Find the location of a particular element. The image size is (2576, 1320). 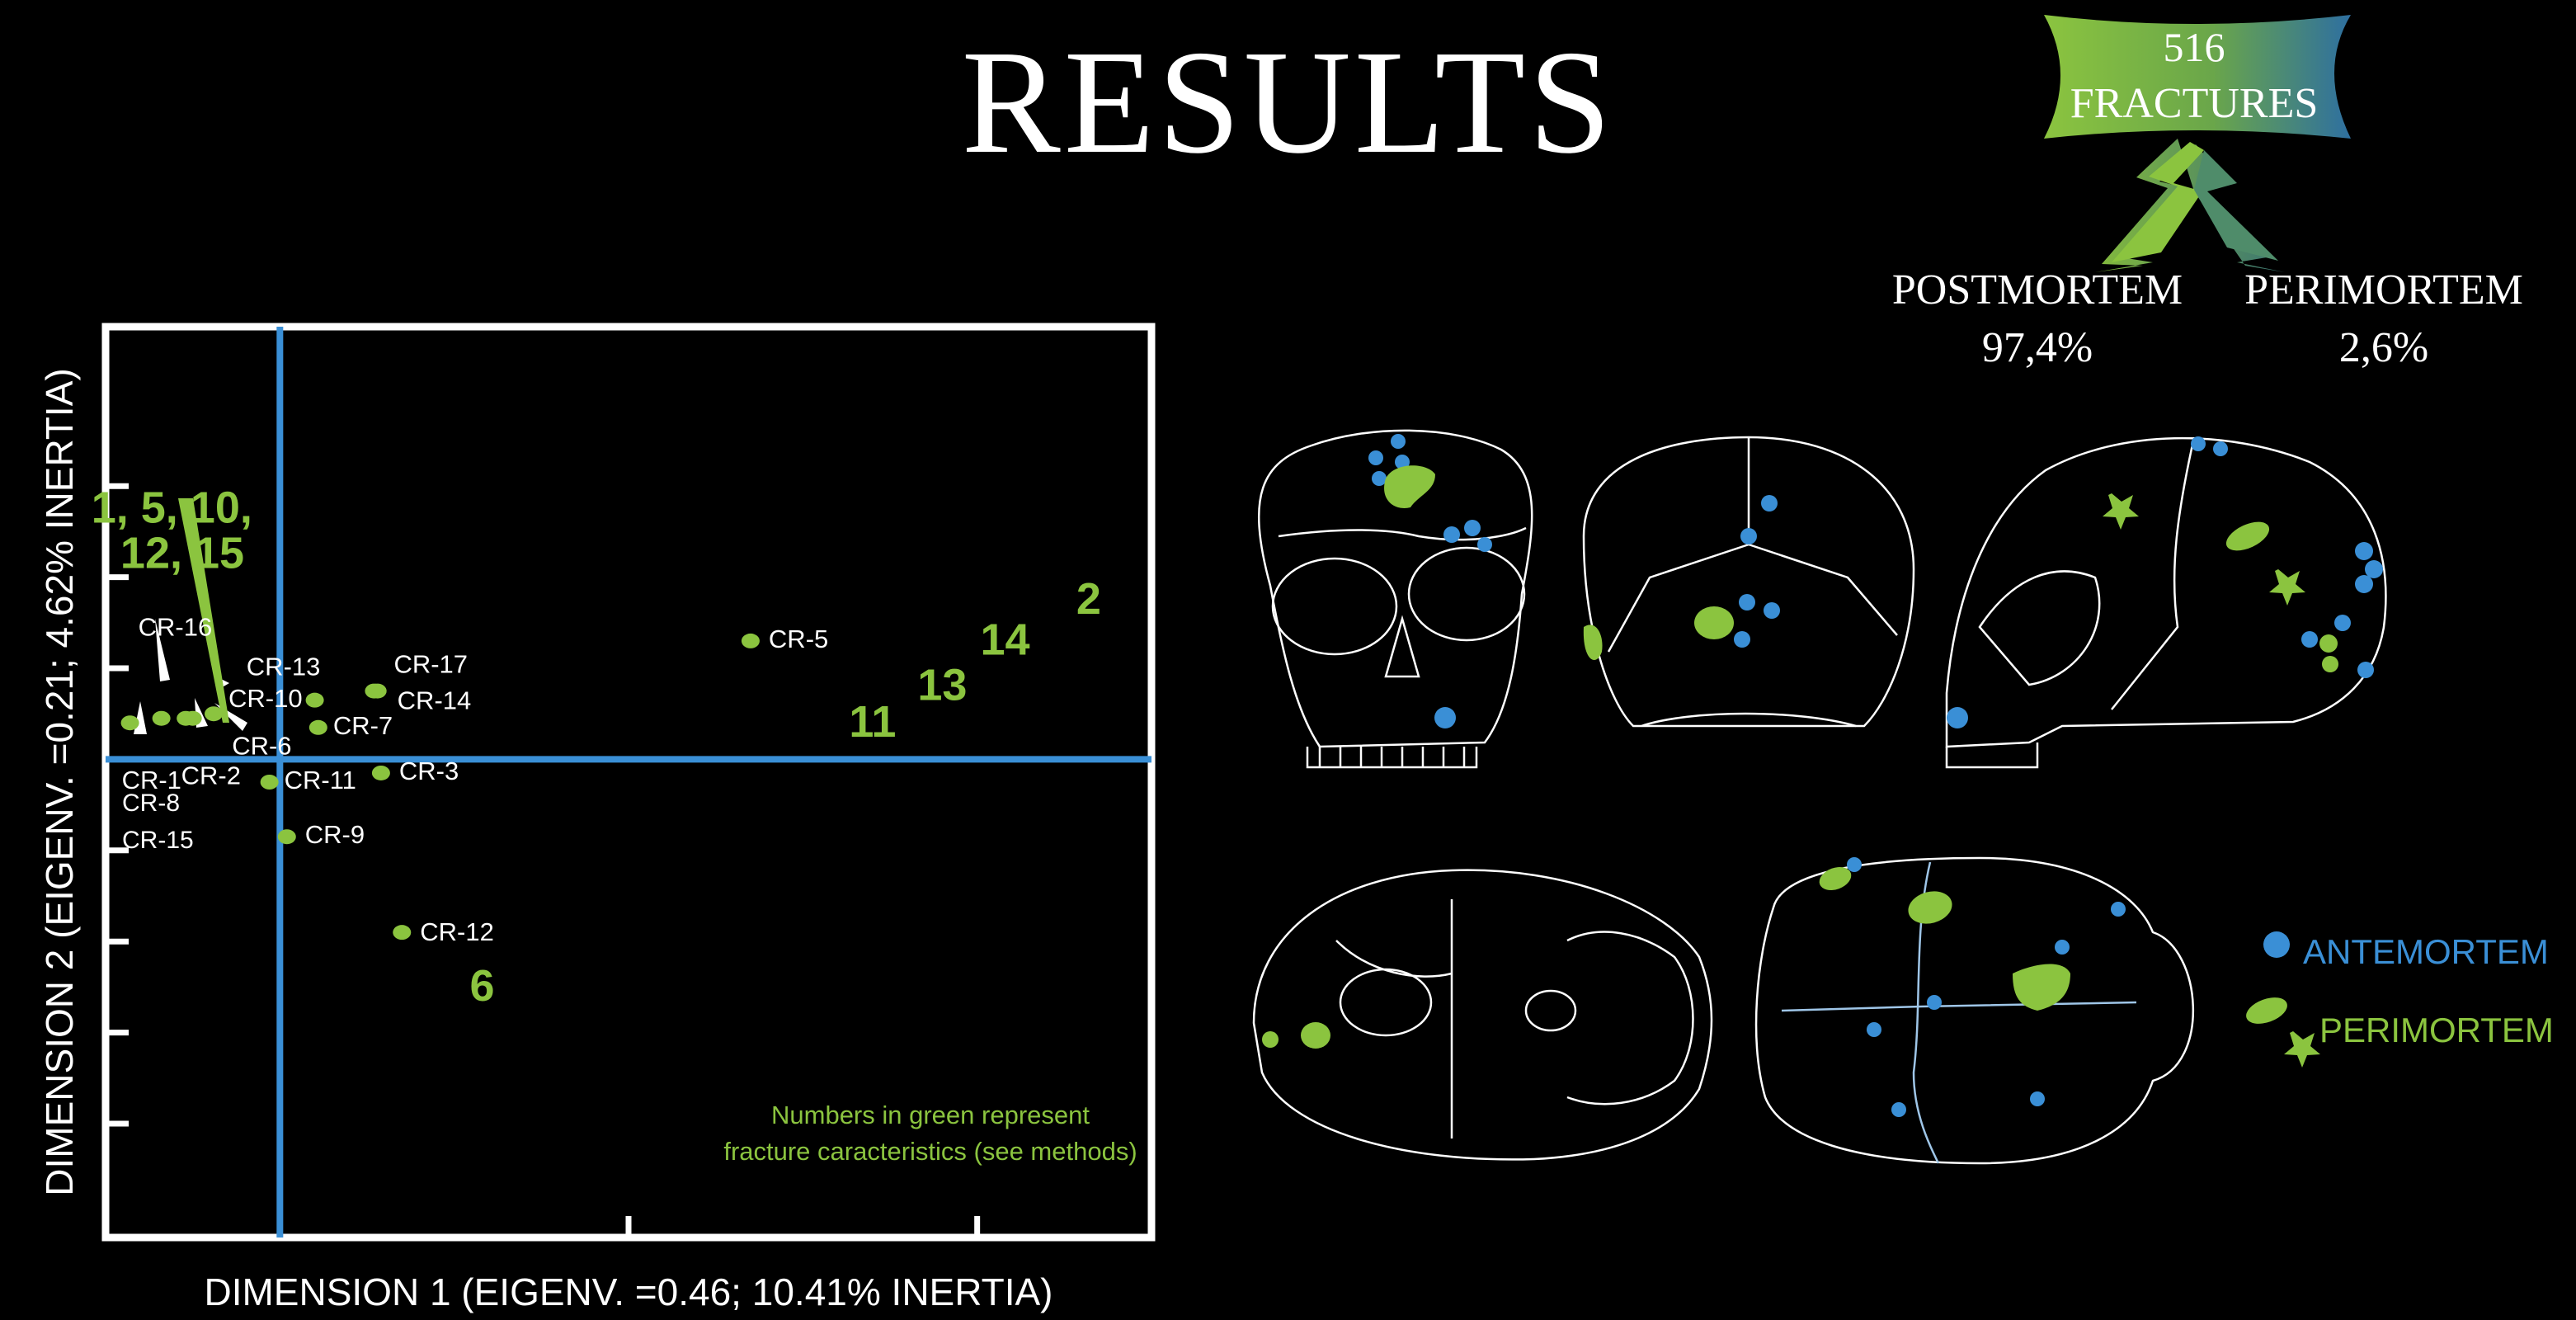

point-label-cr-9: CR-9 is located at coordinates (335, 834).